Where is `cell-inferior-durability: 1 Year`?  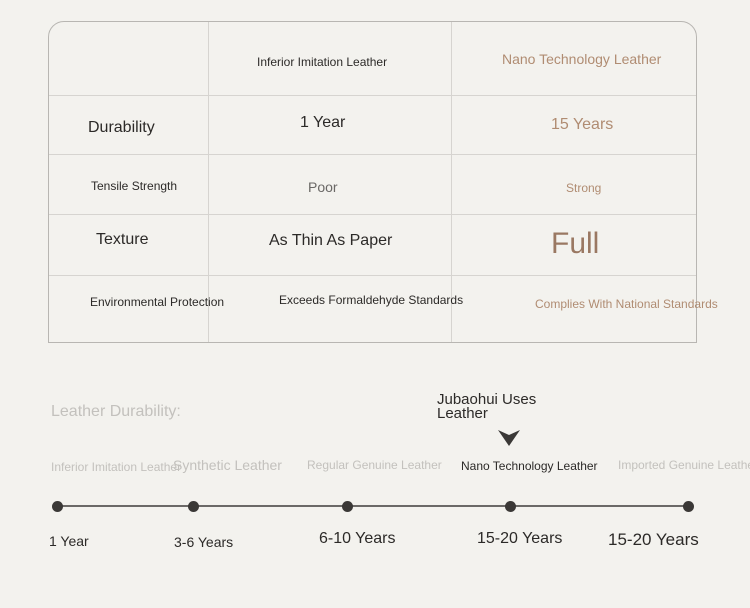
cell-inferior-durability: 1 Year is located at coordinates (323, 122).